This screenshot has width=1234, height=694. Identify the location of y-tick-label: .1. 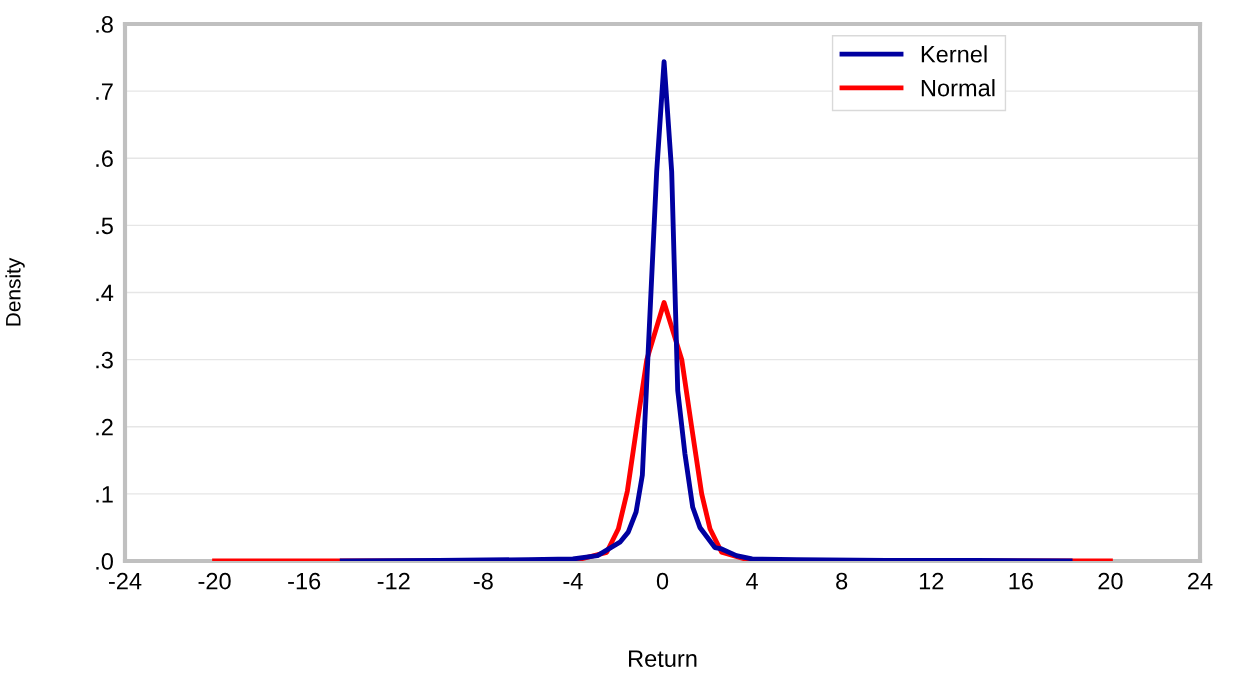
(104, 494).